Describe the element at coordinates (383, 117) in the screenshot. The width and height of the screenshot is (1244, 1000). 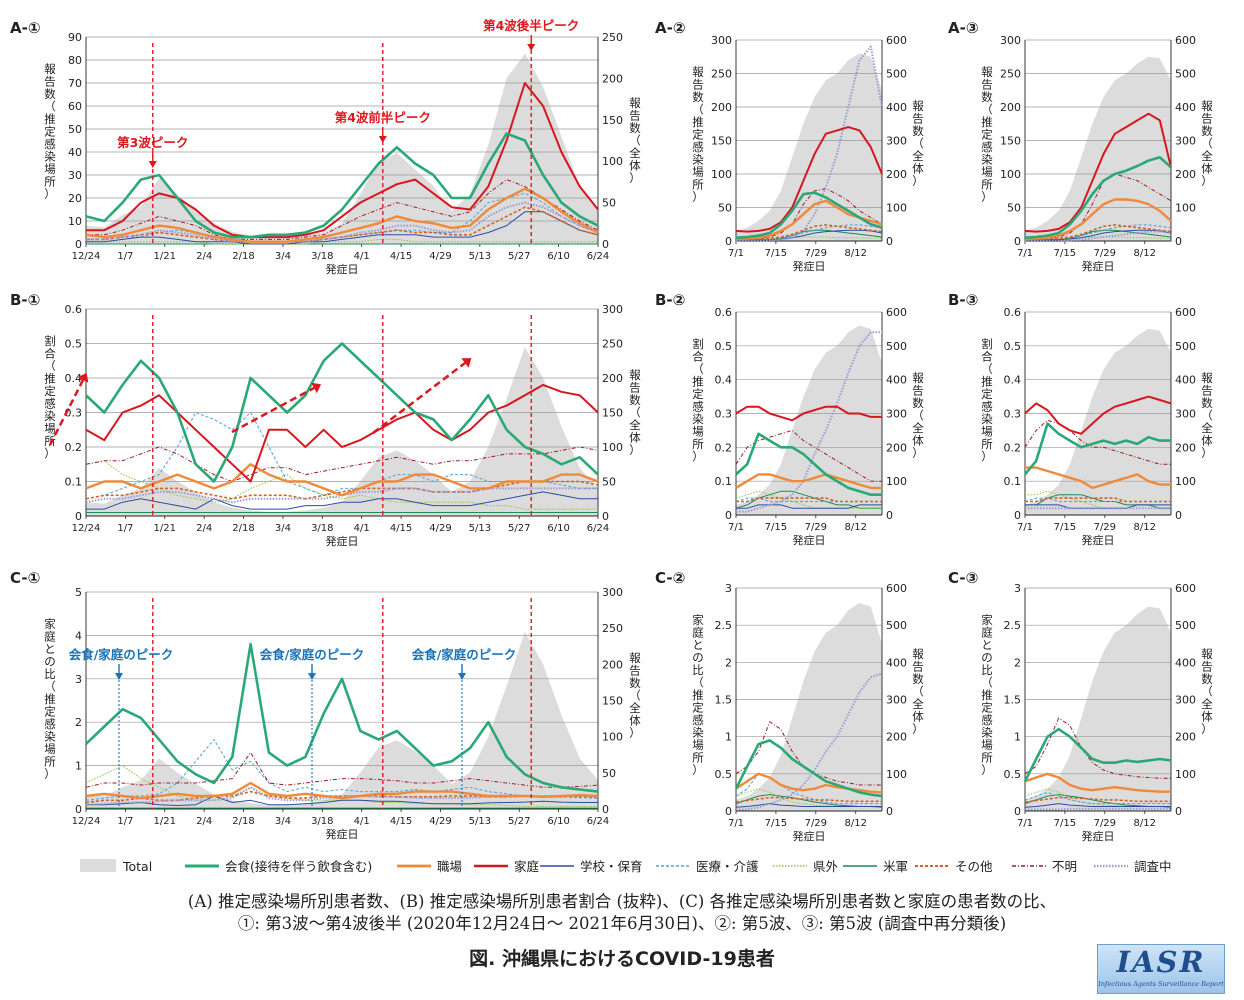
I see `peak-annotation: 第4波前半ピーク` at that location.